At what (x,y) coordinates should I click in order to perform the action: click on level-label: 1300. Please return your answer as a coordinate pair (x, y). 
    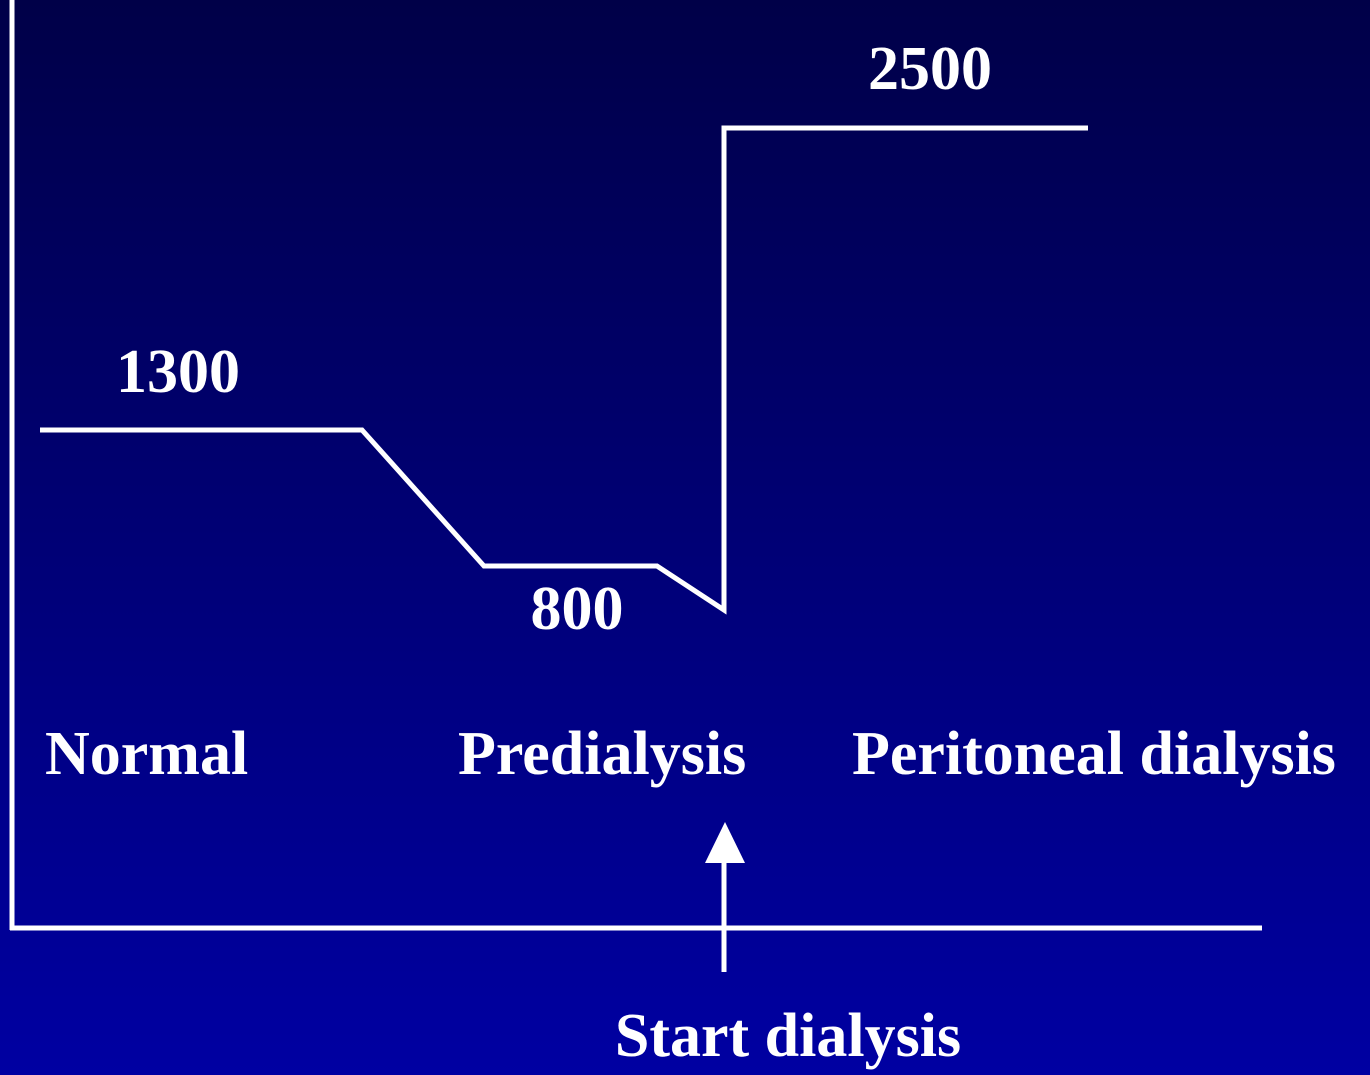
    Looking at the image, I should click on (178, 372).